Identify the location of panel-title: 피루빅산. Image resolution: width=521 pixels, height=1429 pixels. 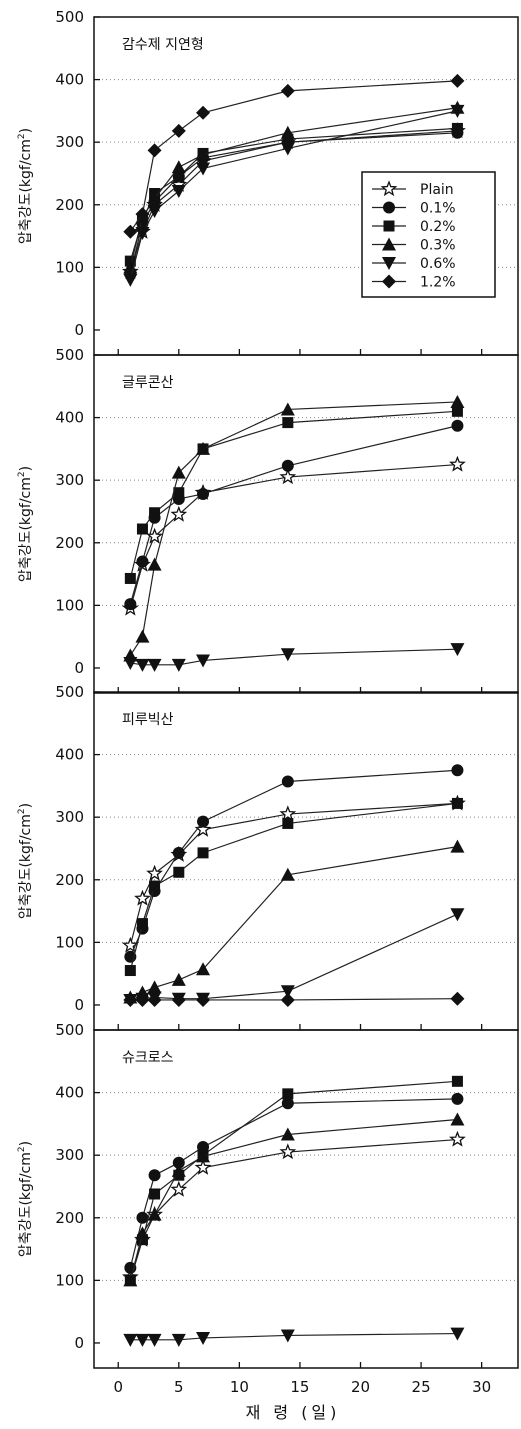
(148, 720).